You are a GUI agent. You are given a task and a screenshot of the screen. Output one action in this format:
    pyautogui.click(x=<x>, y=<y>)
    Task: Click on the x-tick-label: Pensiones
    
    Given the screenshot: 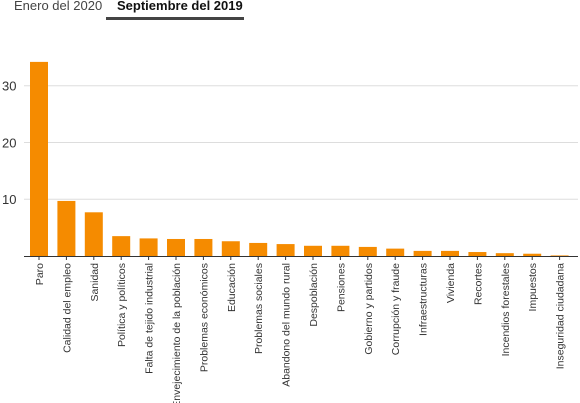 What is the action you would take?
    pyautogui.click(x=341, y=287)
    